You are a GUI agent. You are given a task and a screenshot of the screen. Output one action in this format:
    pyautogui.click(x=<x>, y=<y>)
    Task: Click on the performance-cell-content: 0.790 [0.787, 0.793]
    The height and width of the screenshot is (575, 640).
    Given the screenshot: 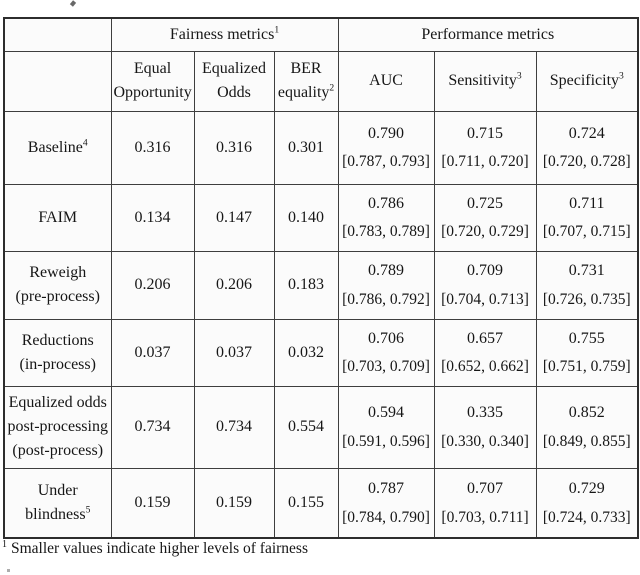 What is the action you would take?
    pyautogui.click(x=386, y=148)
    